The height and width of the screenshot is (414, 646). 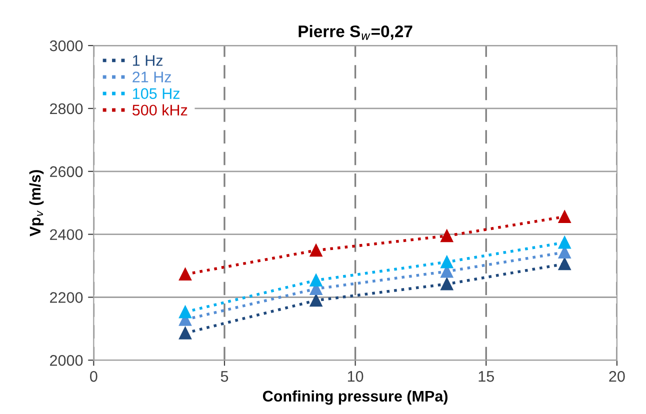 What do you see at coordinates (486, 376) in the screenshot?
I see `x-tick-label: 15` at bounding box center [486, 376].